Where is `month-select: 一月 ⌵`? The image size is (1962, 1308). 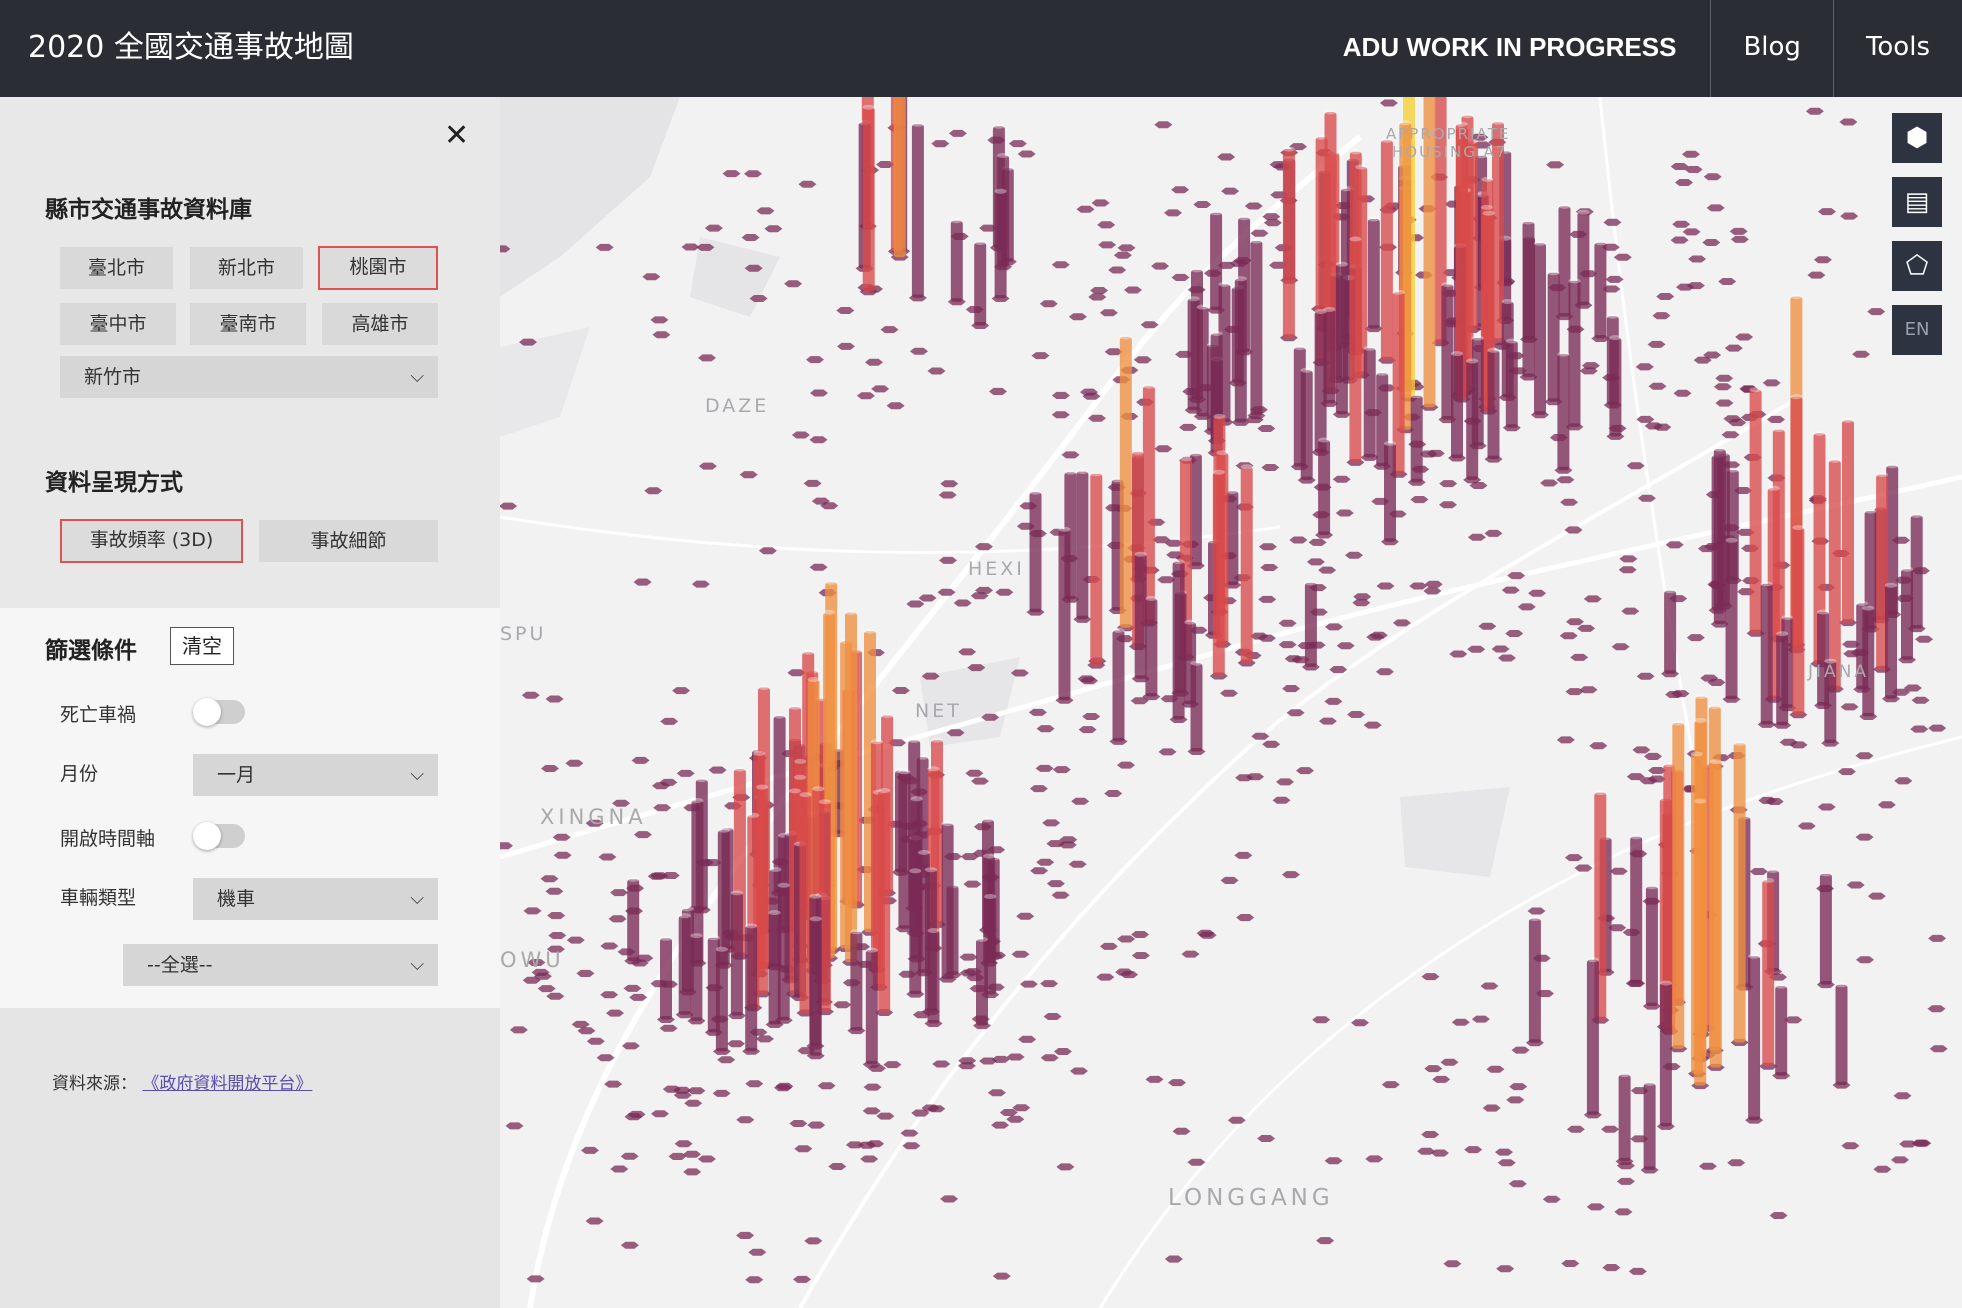
month-select: 一月 ⌵ is located at coordinates (315, 775).